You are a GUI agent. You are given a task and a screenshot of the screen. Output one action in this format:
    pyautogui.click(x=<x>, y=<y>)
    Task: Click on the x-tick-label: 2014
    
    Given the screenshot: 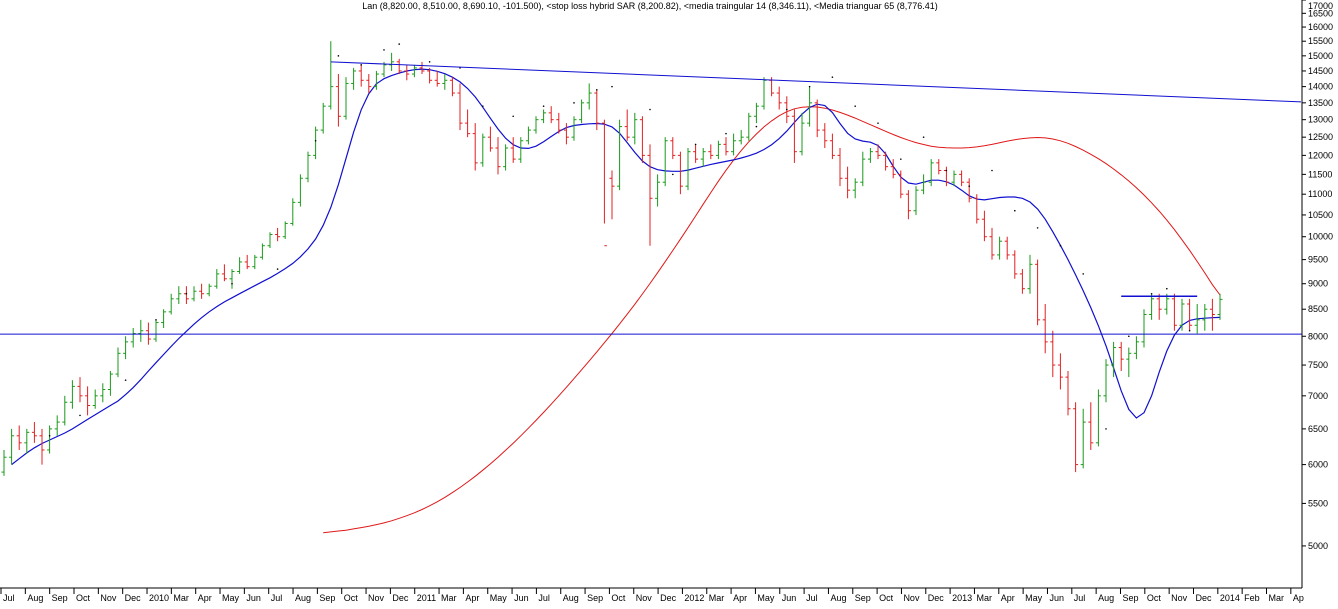 What is the action you would take?
    pyautogui.click(x=1230, y=598)
    